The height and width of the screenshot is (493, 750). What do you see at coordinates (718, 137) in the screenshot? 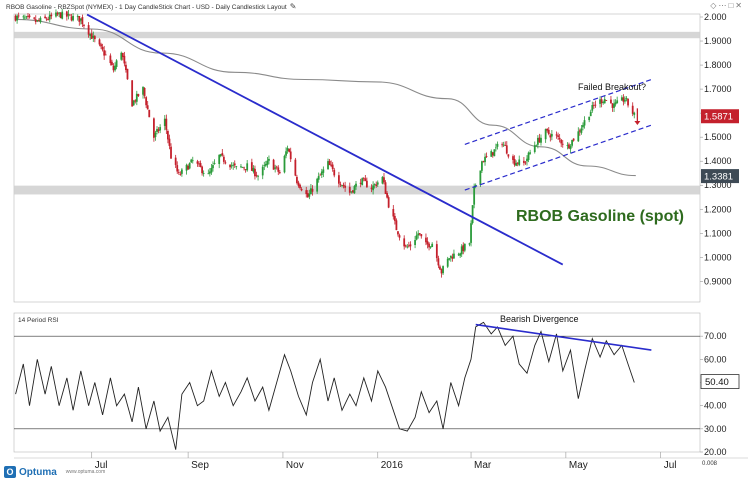
I see `price-tick-label: 1.5000` at bounding box center [718, 137].